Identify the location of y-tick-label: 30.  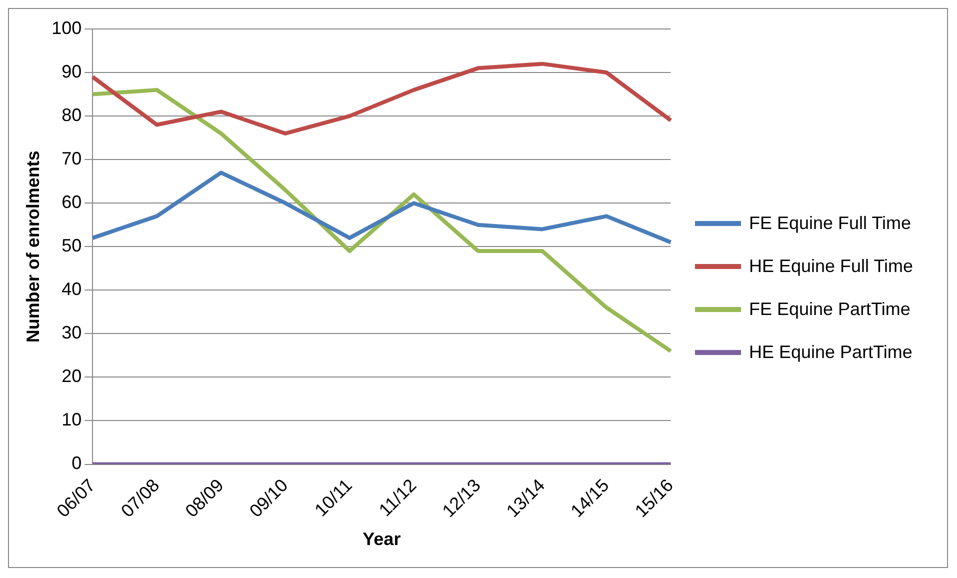
(72, 332).